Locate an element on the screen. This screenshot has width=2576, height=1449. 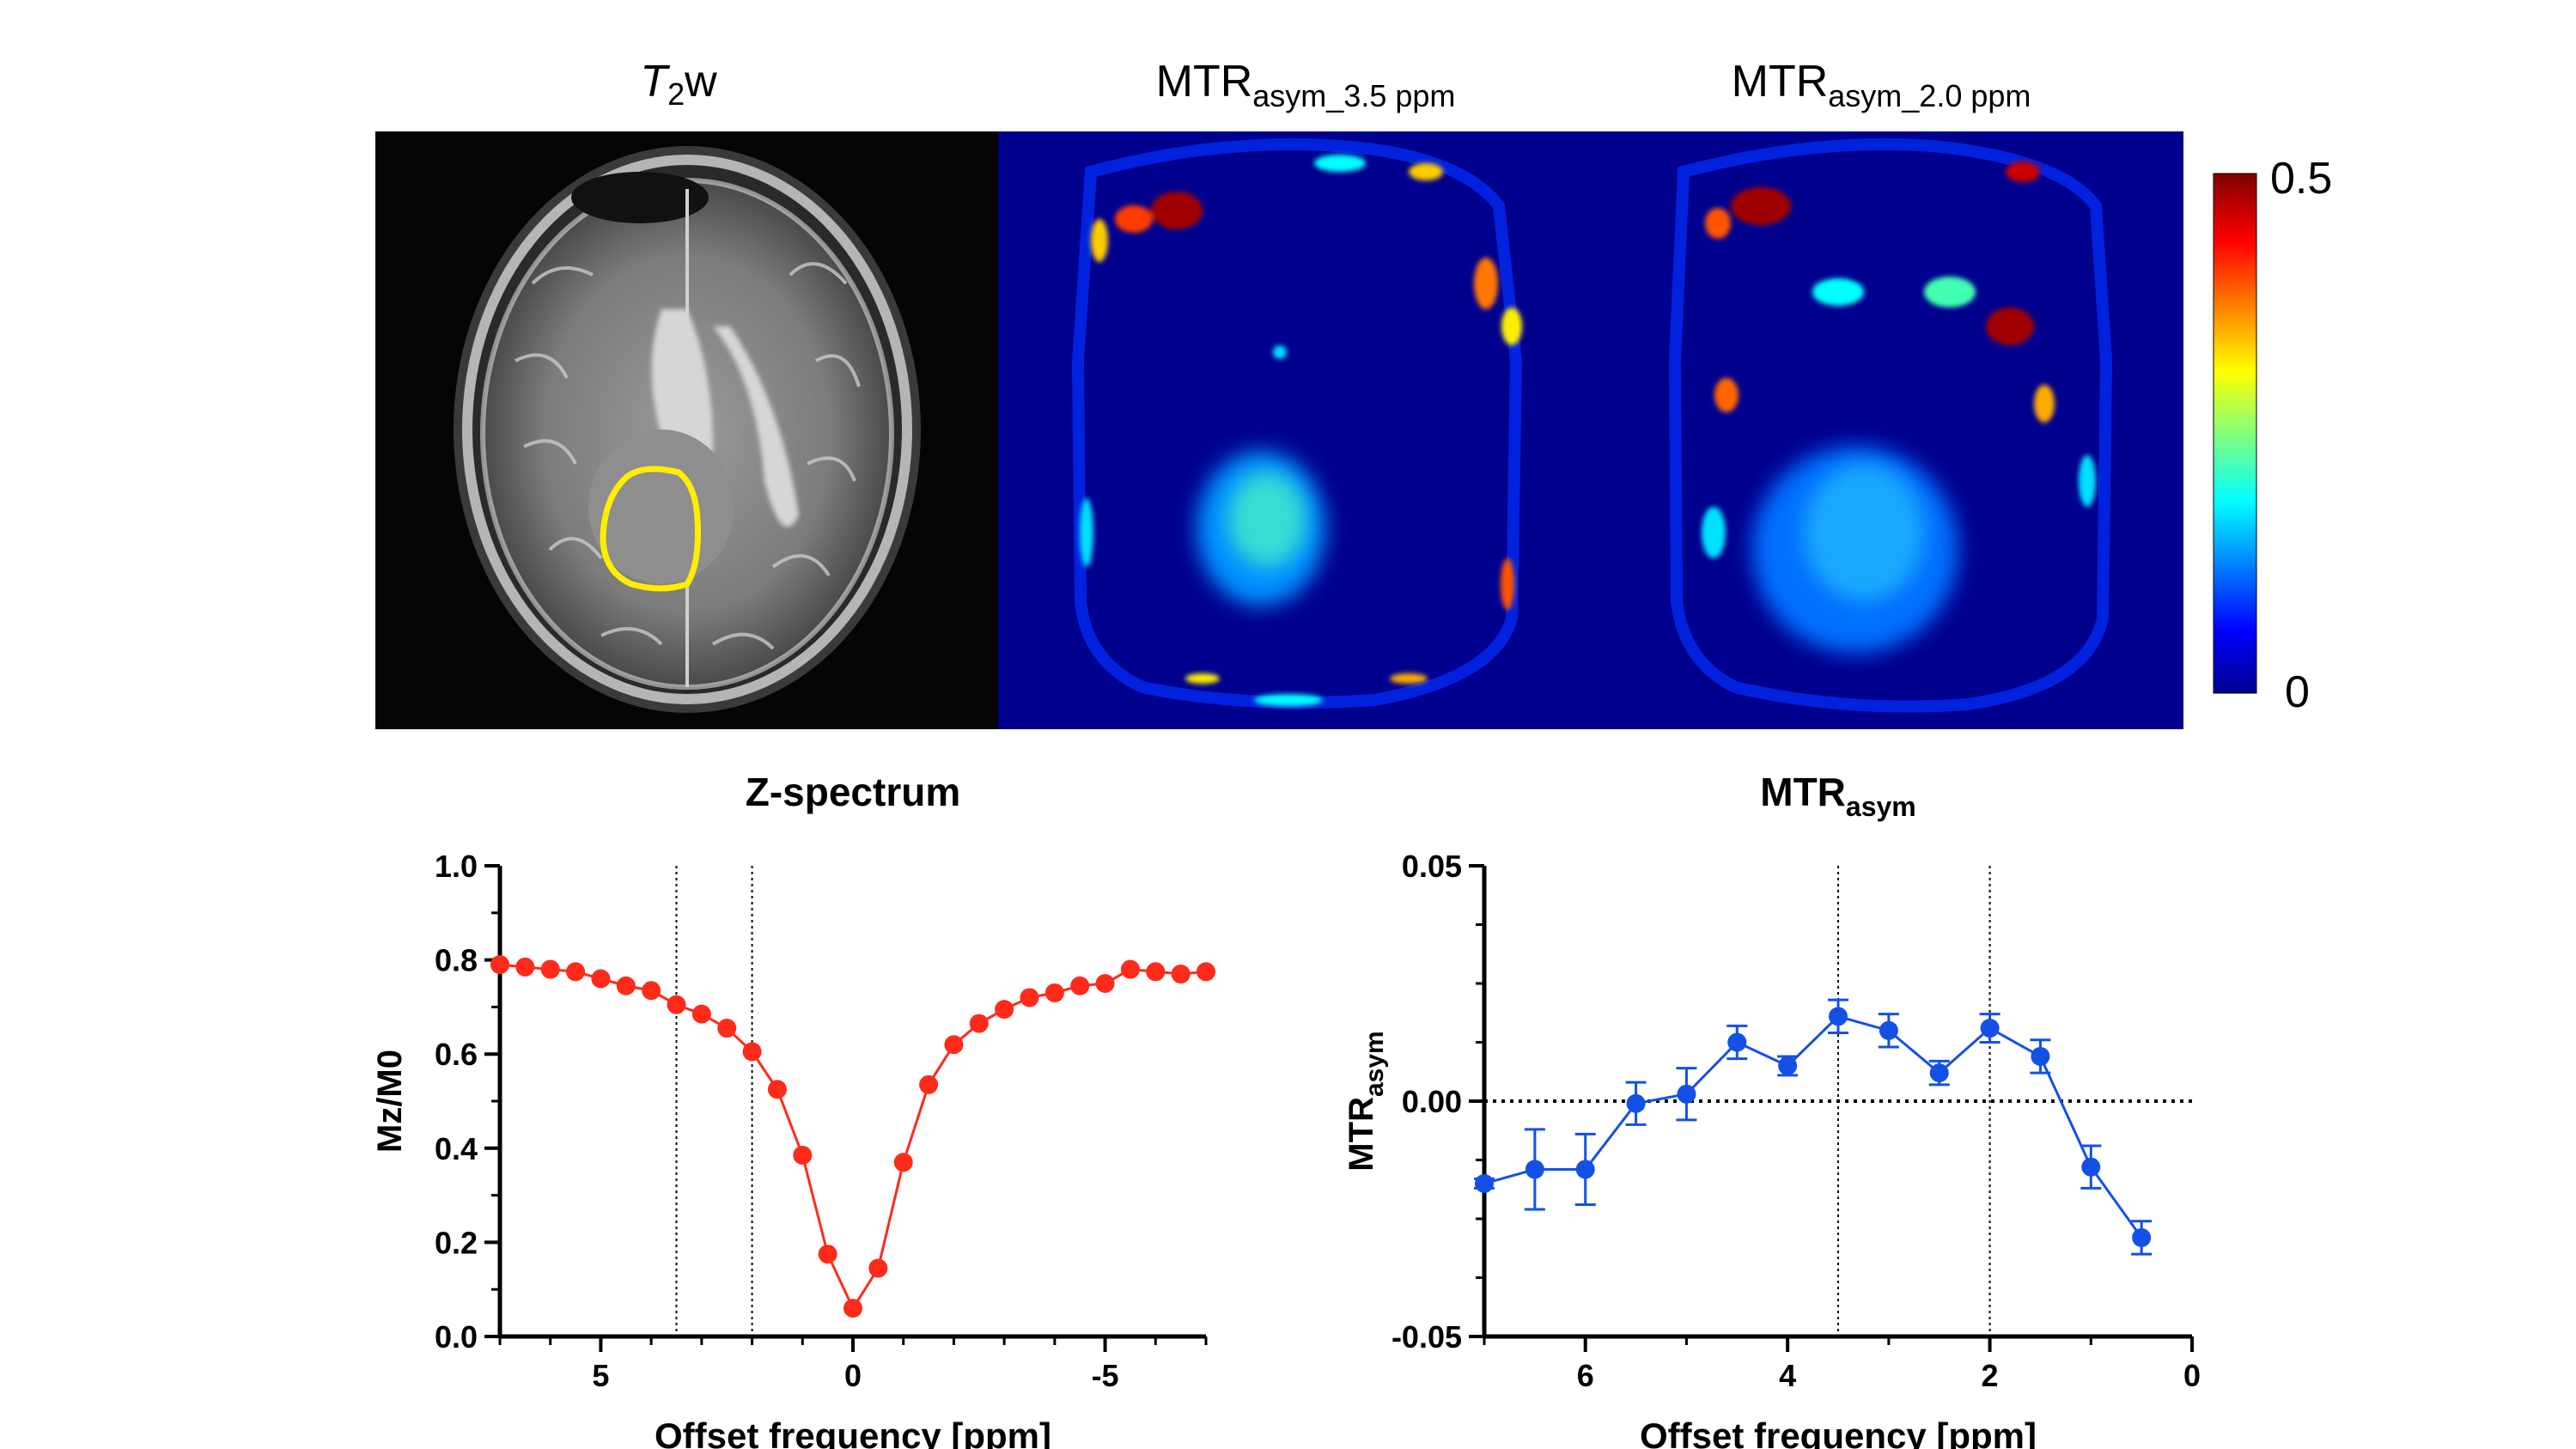
y-tick-label: 0.05 is located at coordinates (1432, 866).